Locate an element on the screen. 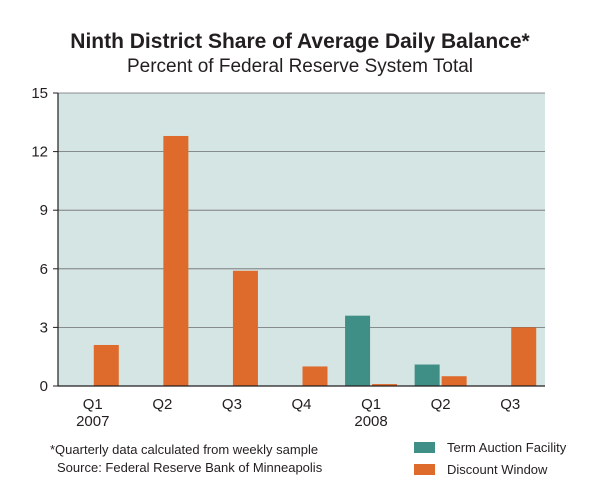  x-tick-label: Q1 2008 is located at coordinates (370, 413).